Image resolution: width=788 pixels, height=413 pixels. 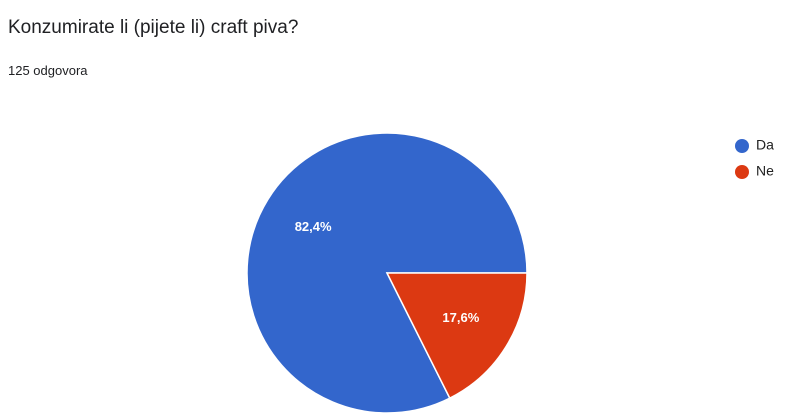 I want to click on pie-slice-label-da: 82,4%, so click(x=313, y=226).